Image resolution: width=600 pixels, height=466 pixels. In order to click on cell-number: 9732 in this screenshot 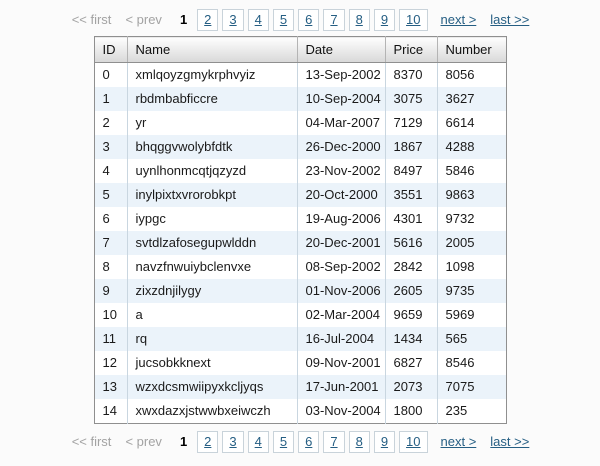, I will do `click(460, 218)`.